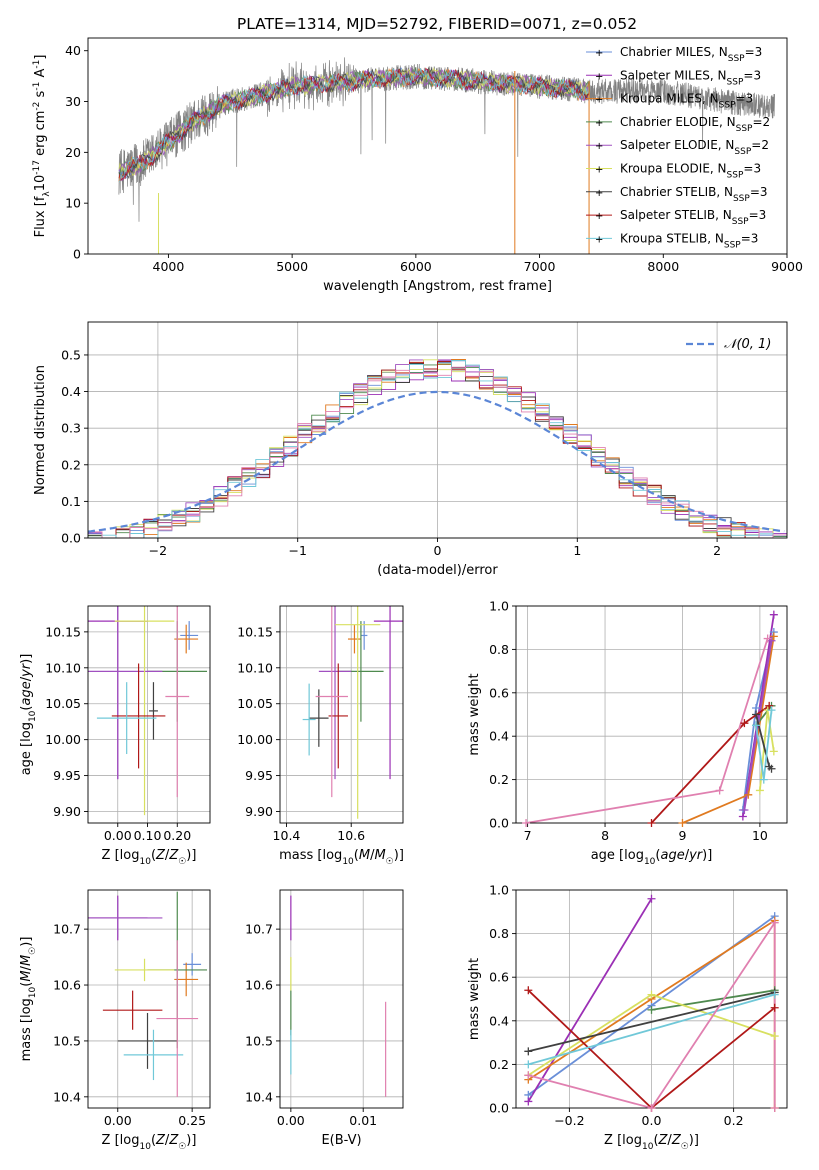 This screenshot has height=1170, width=819. What do you see at coordinates (192, 1120) in the screenshot?
I see `x-tick-label: 0.25` at bounding box center [192, 1120].